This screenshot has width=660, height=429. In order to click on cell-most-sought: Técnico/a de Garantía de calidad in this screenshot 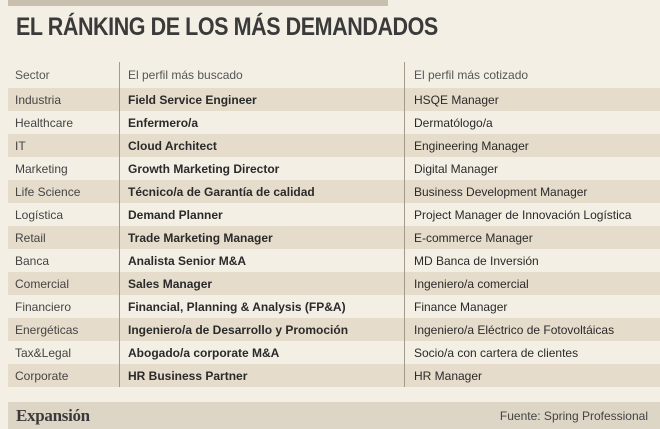, I will do `click(262, 191)`.